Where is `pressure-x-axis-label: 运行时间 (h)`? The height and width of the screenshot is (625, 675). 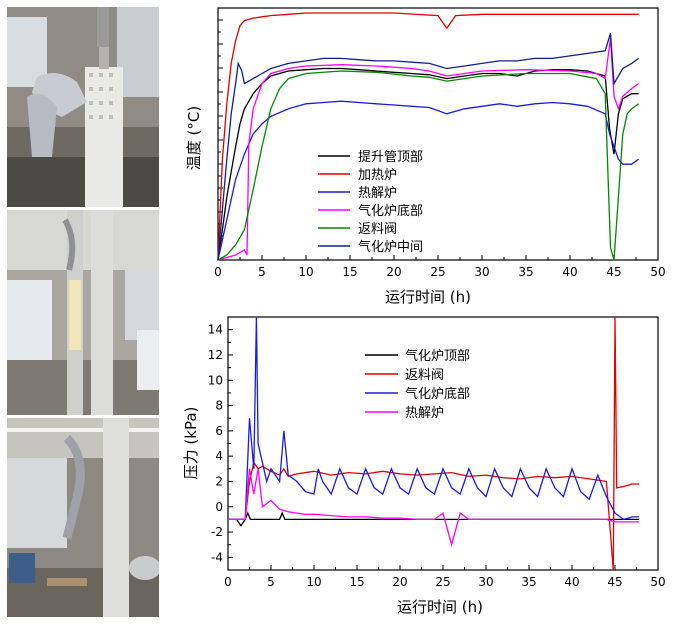 pressure-x-axis-label: 运行时间 (h) is located at coordinates (440, 607).